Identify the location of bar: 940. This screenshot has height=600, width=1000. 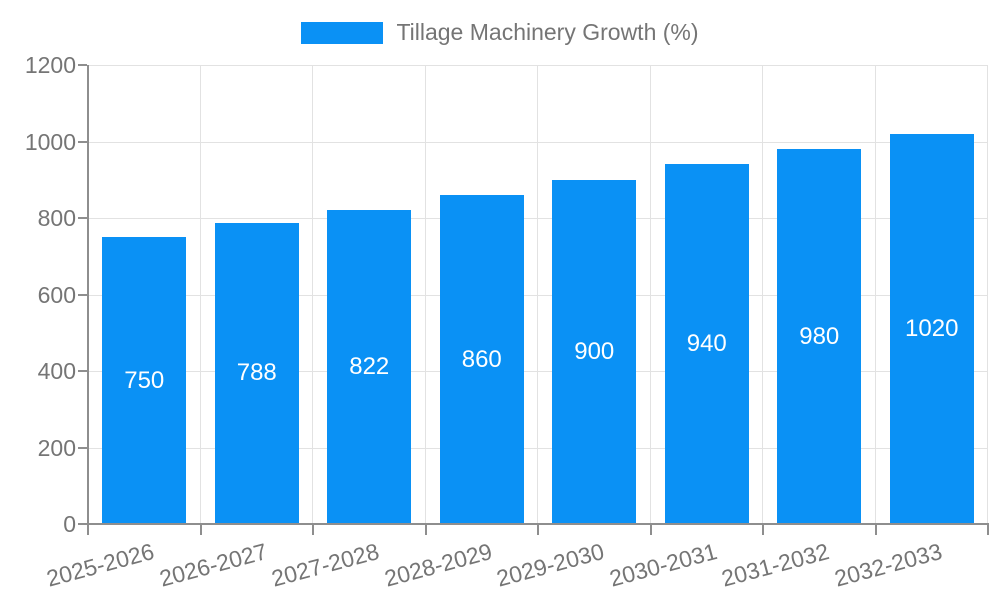
(706, 344).